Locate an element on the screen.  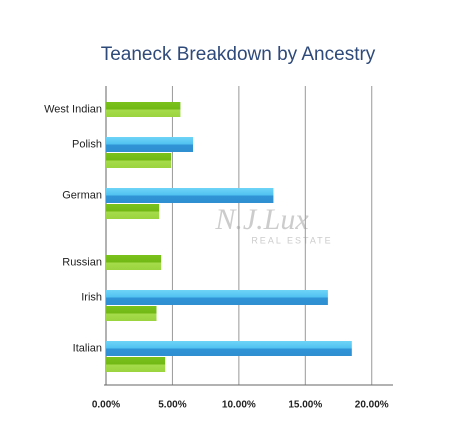
y-tick-label: Russian is located at coordinates (82, 262).